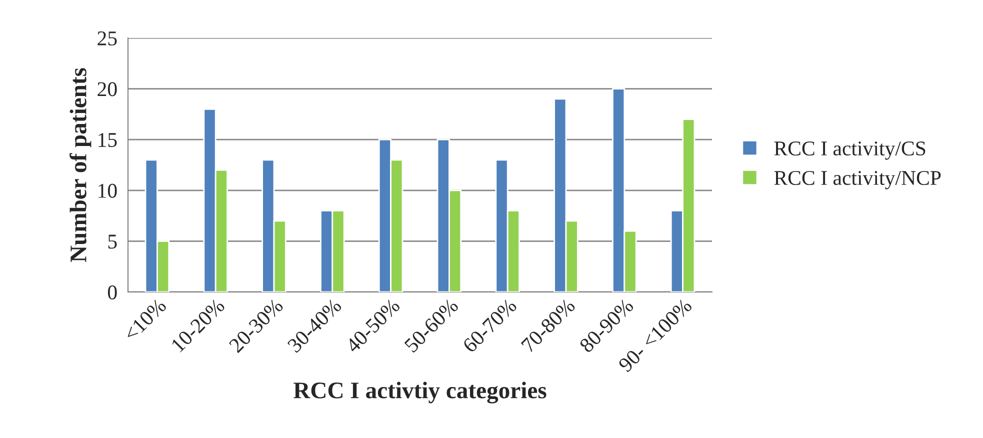 The image size is (983, 438). What do you see at coordinates (857, 180) in the screenshot?
I see `legend-label: RCC I activity/NCP` at bounding box center [857, 180].